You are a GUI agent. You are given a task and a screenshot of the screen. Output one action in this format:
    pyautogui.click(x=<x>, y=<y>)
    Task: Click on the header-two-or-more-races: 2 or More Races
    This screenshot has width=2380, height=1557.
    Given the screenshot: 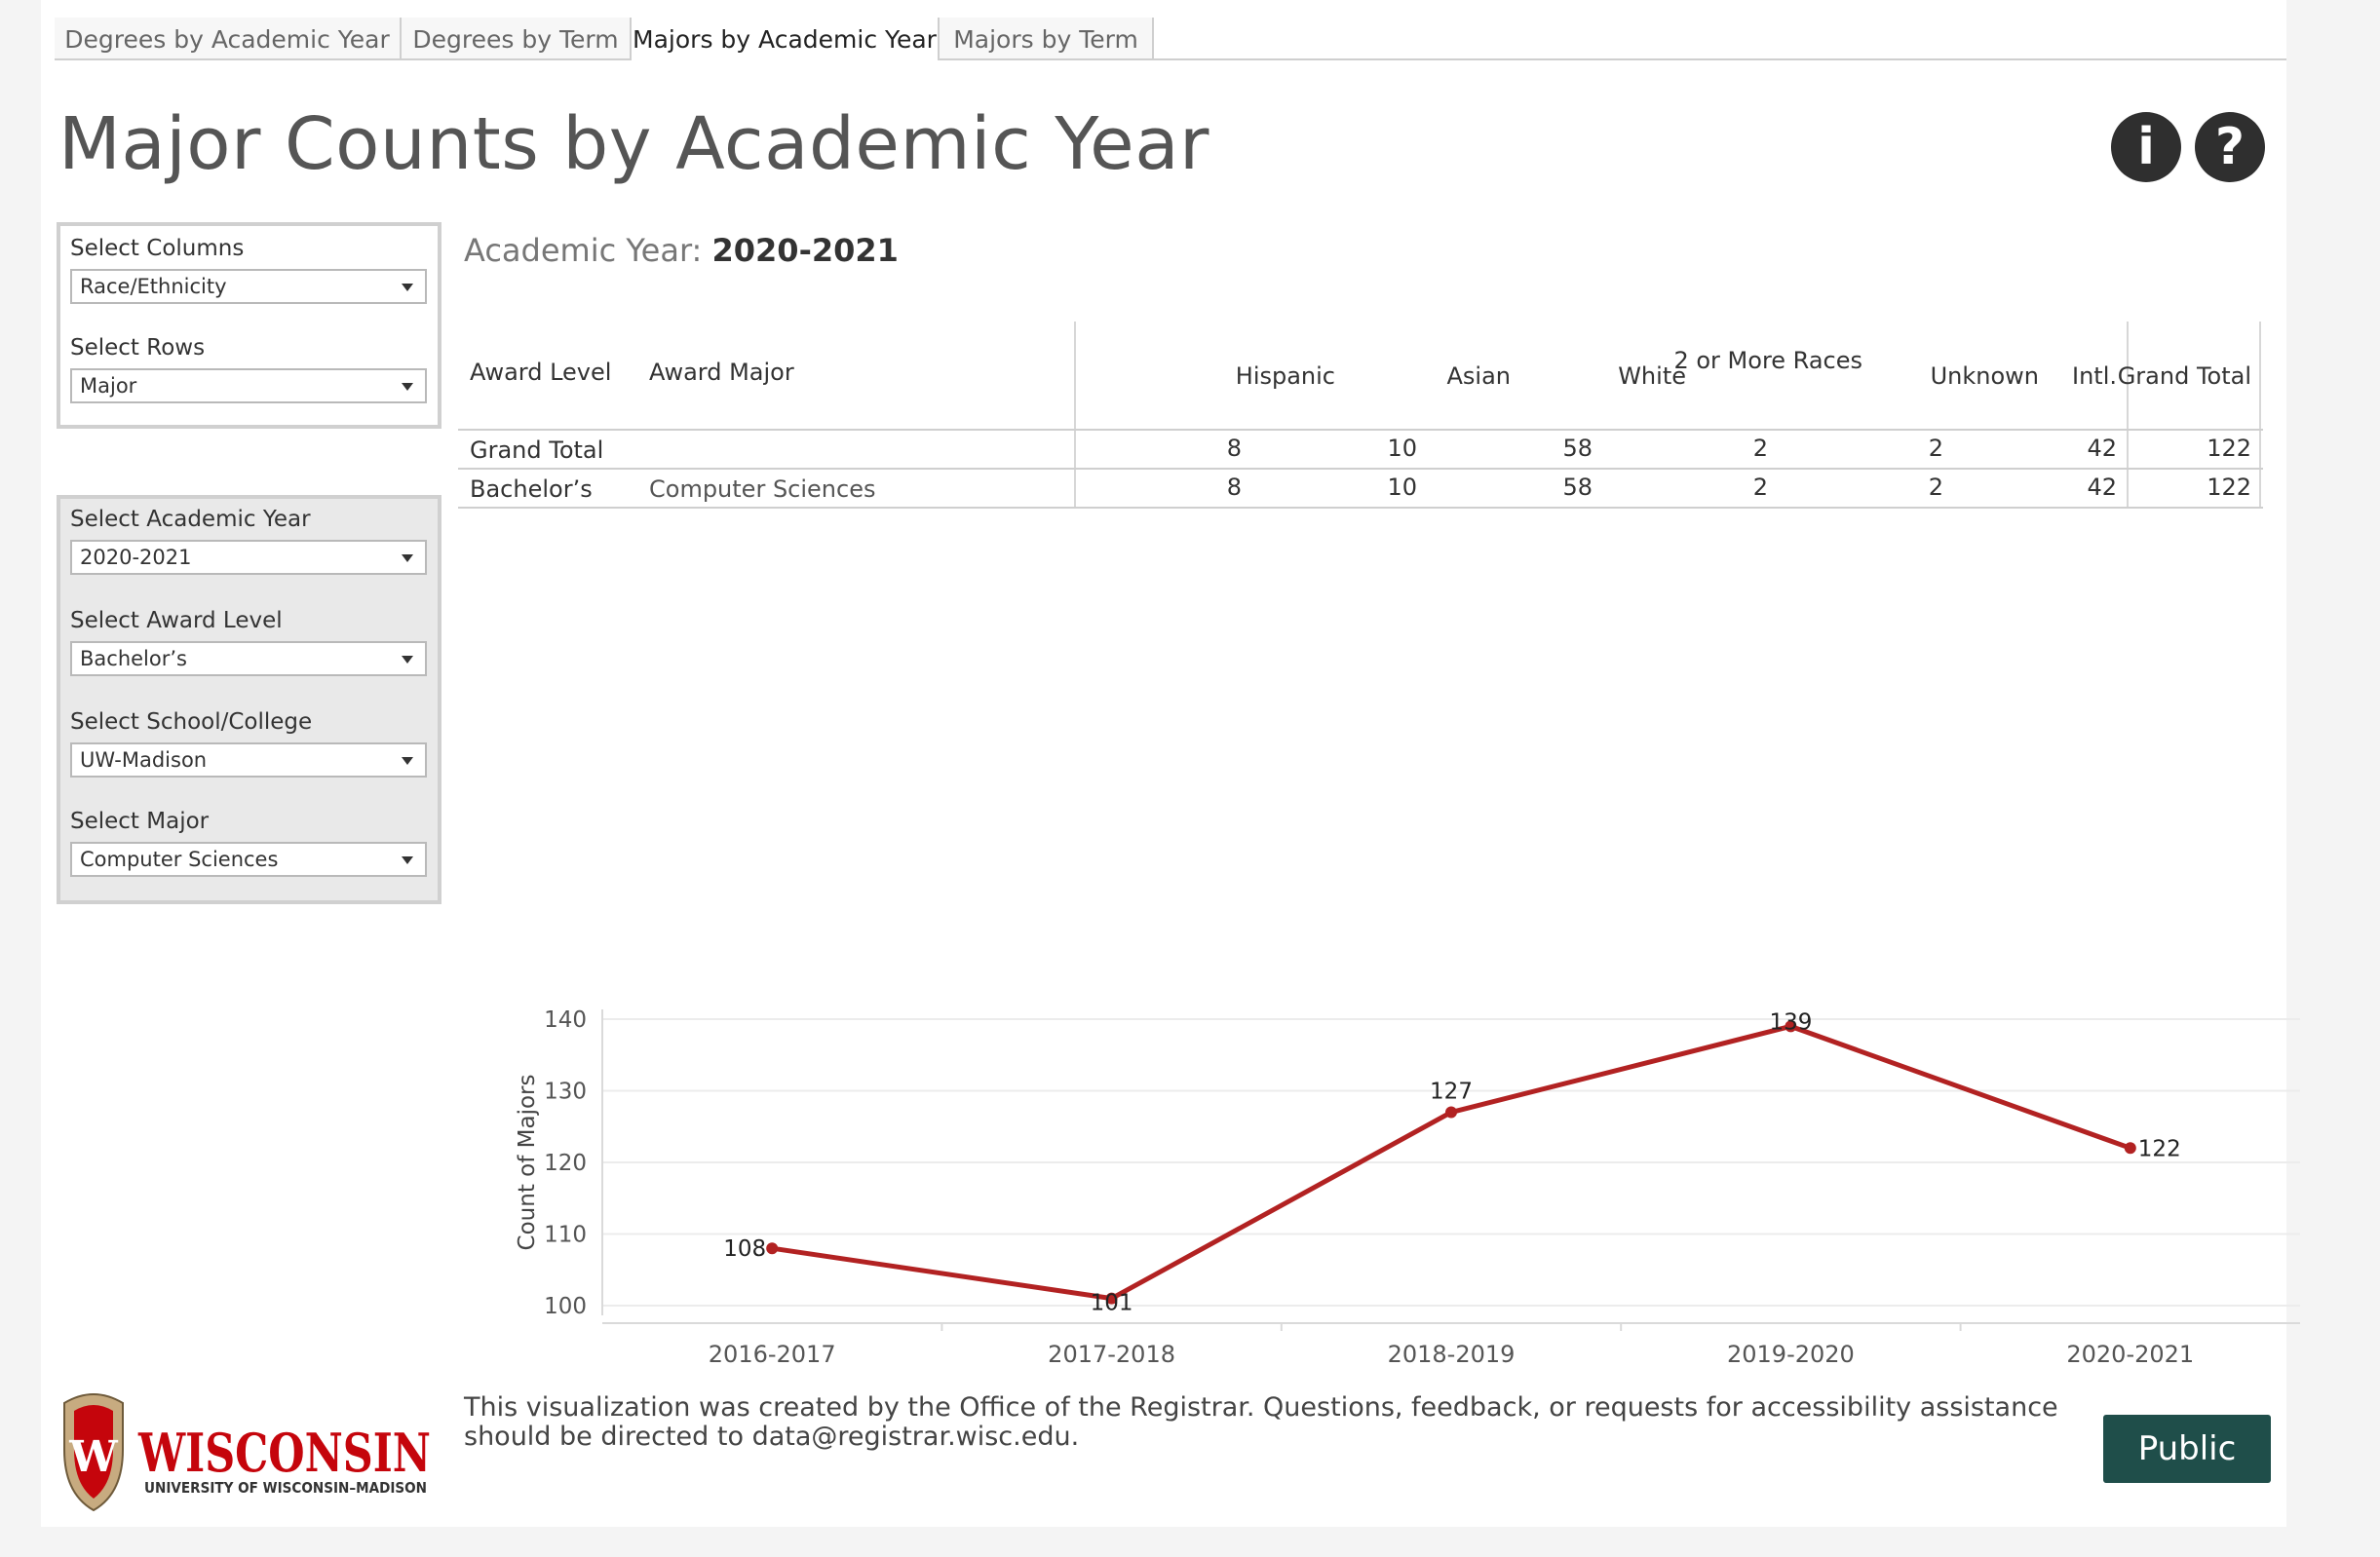 What is the action you would take?
    pyautogui.click(x=1745, y=361)
    